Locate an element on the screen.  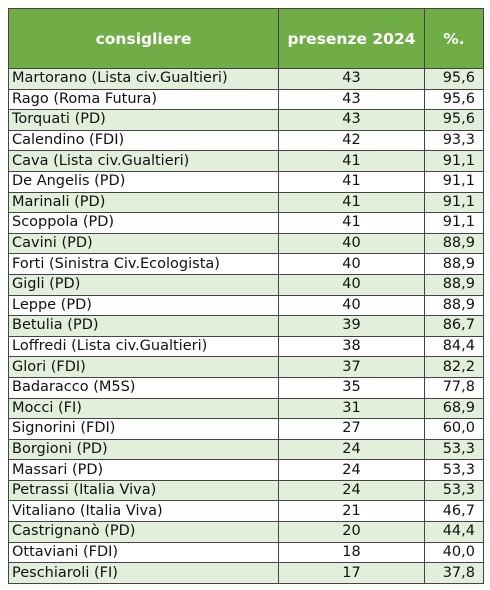
cell-consigliere: Badaracco (M5S) is located at coordinates (143, 387).